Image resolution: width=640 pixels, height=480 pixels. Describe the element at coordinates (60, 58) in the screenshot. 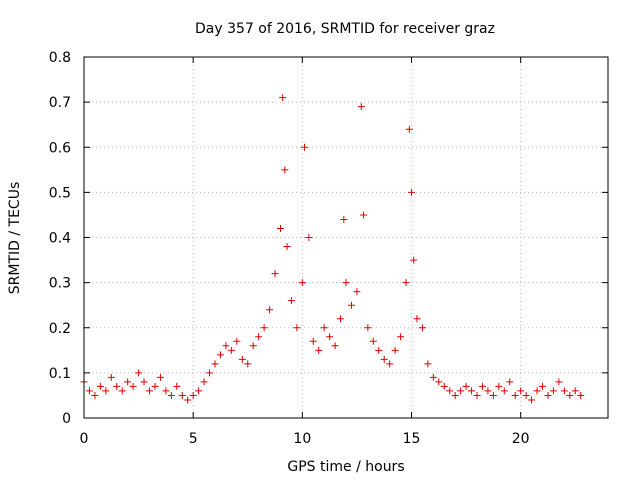

I see `y-tick-label: 0.8` at that location.